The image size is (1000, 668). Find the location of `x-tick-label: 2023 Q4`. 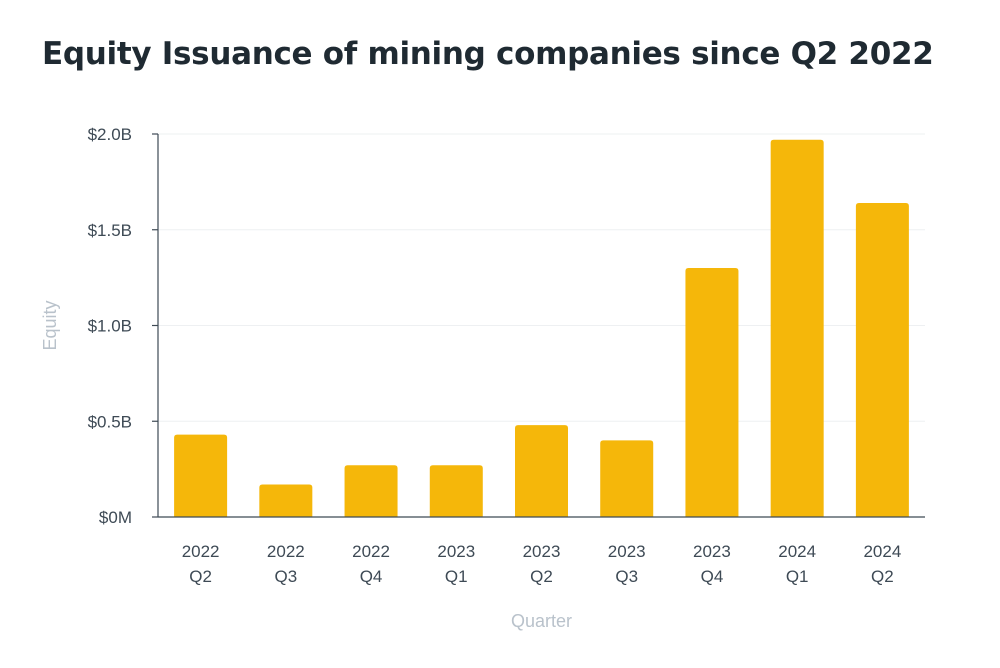

x-tick-label: 2023 Q4 is located at coordinates (712, 564).